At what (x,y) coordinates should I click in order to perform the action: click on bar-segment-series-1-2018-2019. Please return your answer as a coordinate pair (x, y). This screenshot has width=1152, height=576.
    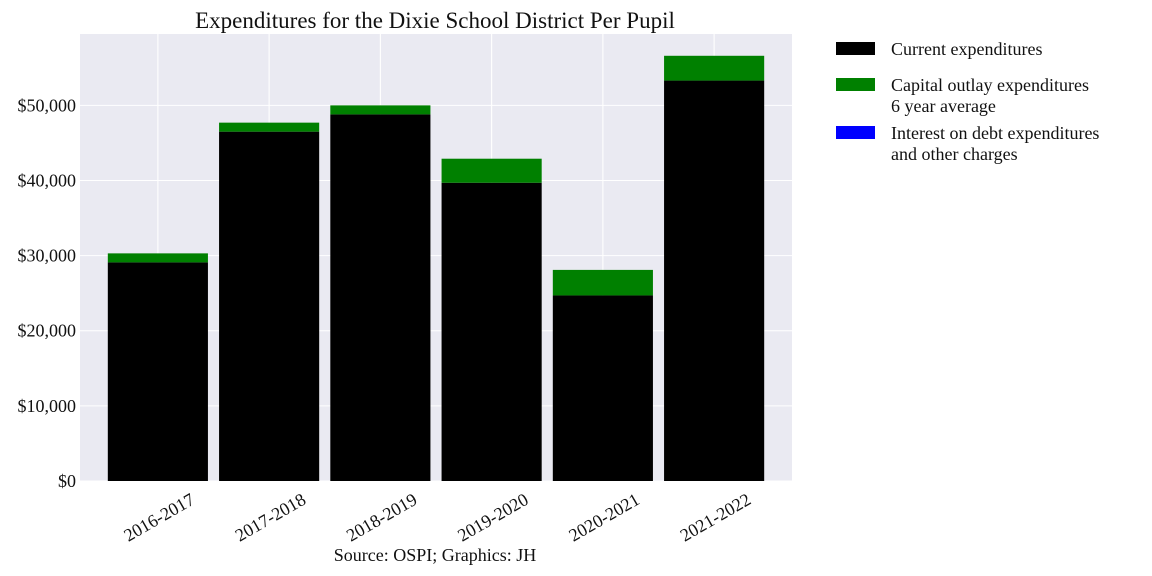
    Looking at the image, I should click on (380, 110).